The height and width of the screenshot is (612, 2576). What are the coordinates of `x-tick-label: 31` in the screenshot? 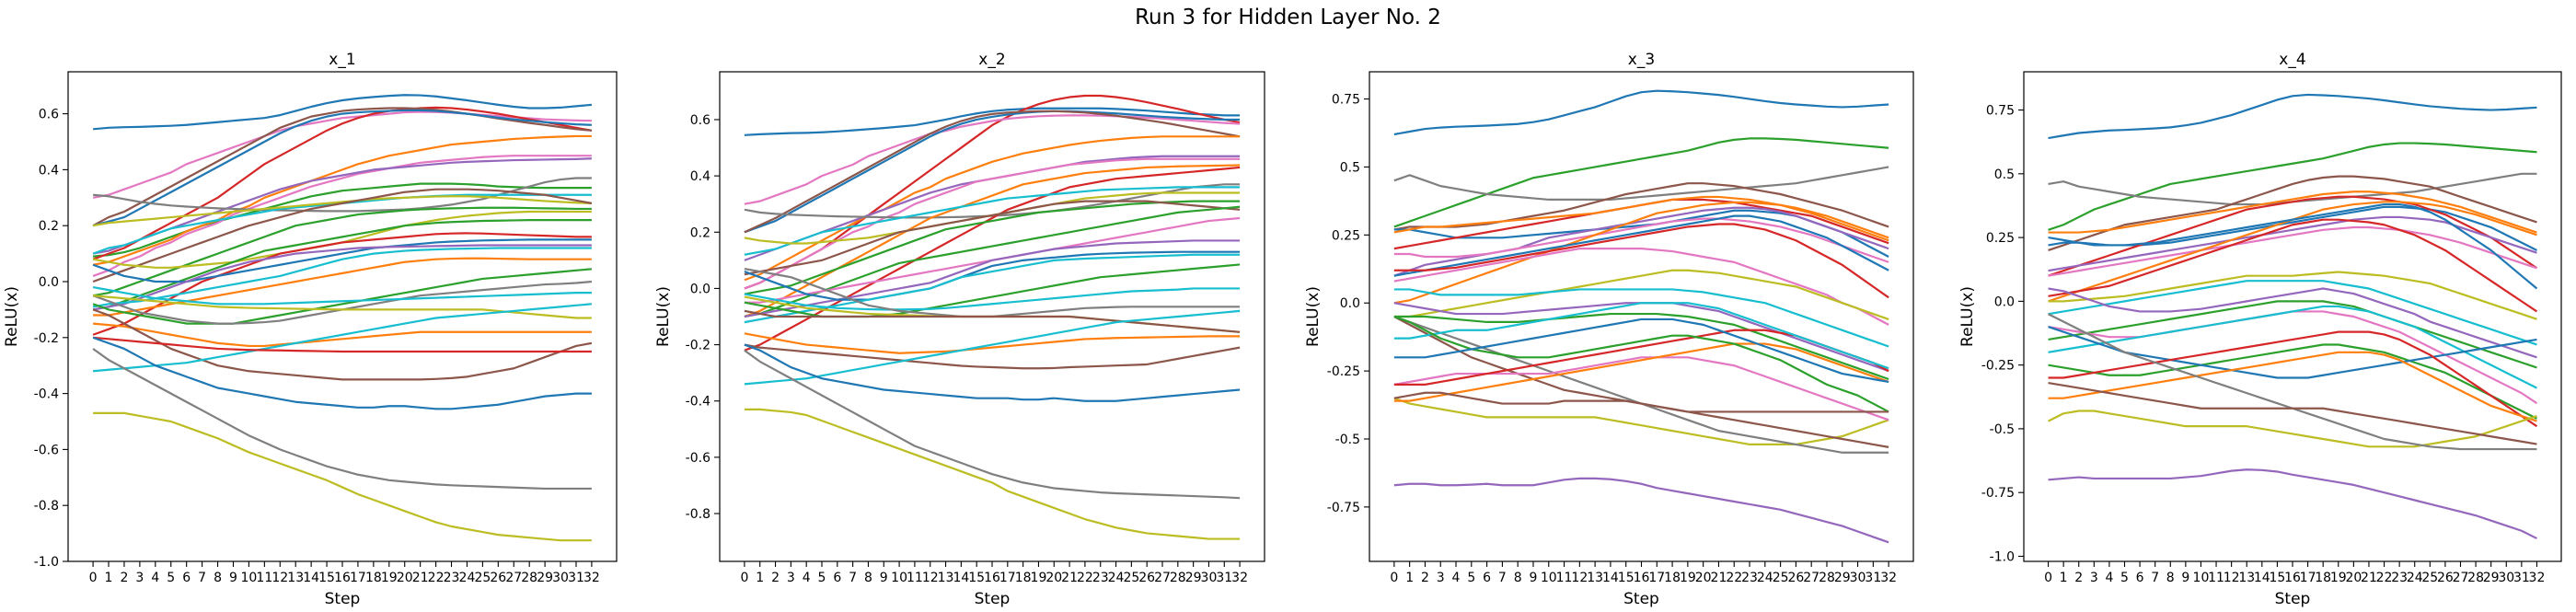 It's located at (576, 578).